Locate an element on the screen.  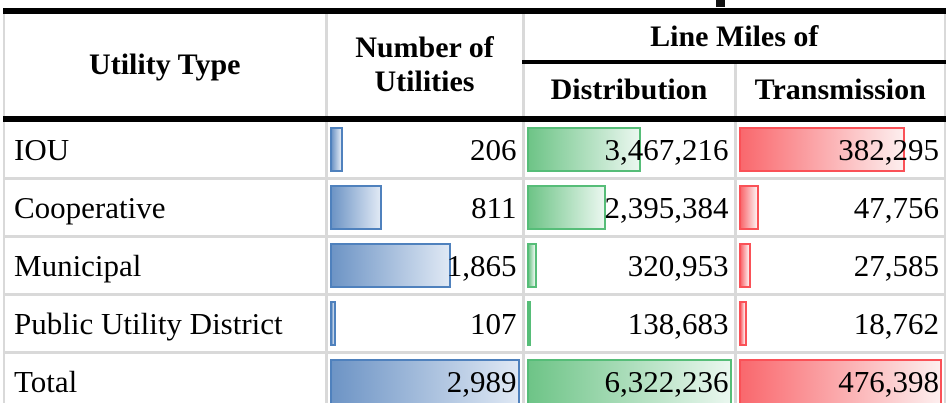
cell-value: 3,467,216 is located at coordinates (666, 149).